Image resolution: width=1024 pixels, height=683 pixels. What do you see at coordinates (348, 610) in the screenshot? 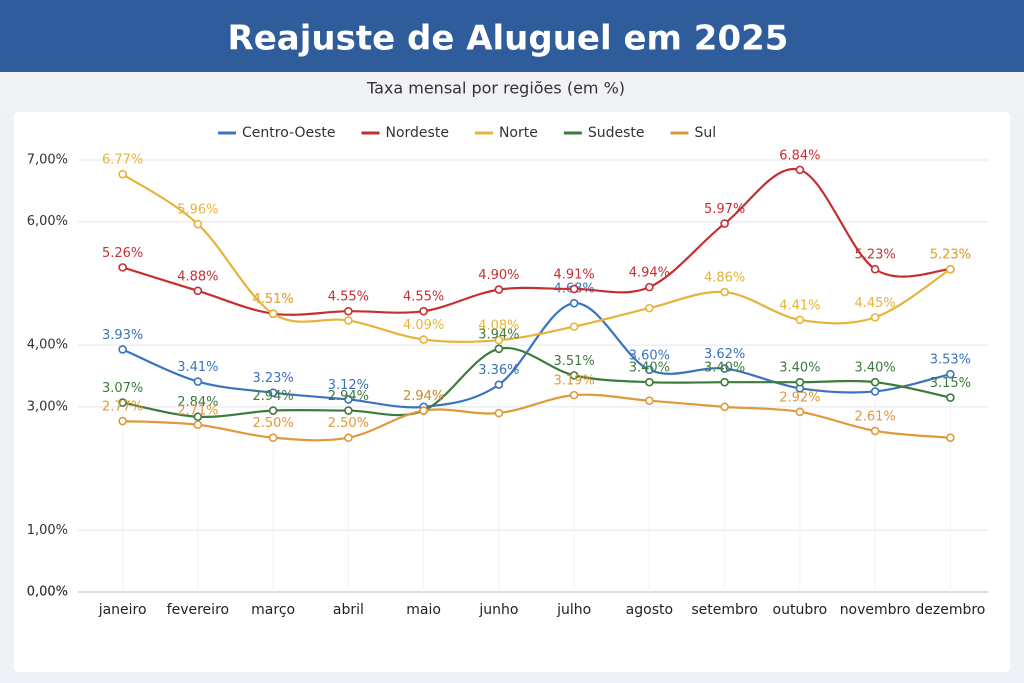
I see `x-tick-label: abril` at bounding box center [348, 610].